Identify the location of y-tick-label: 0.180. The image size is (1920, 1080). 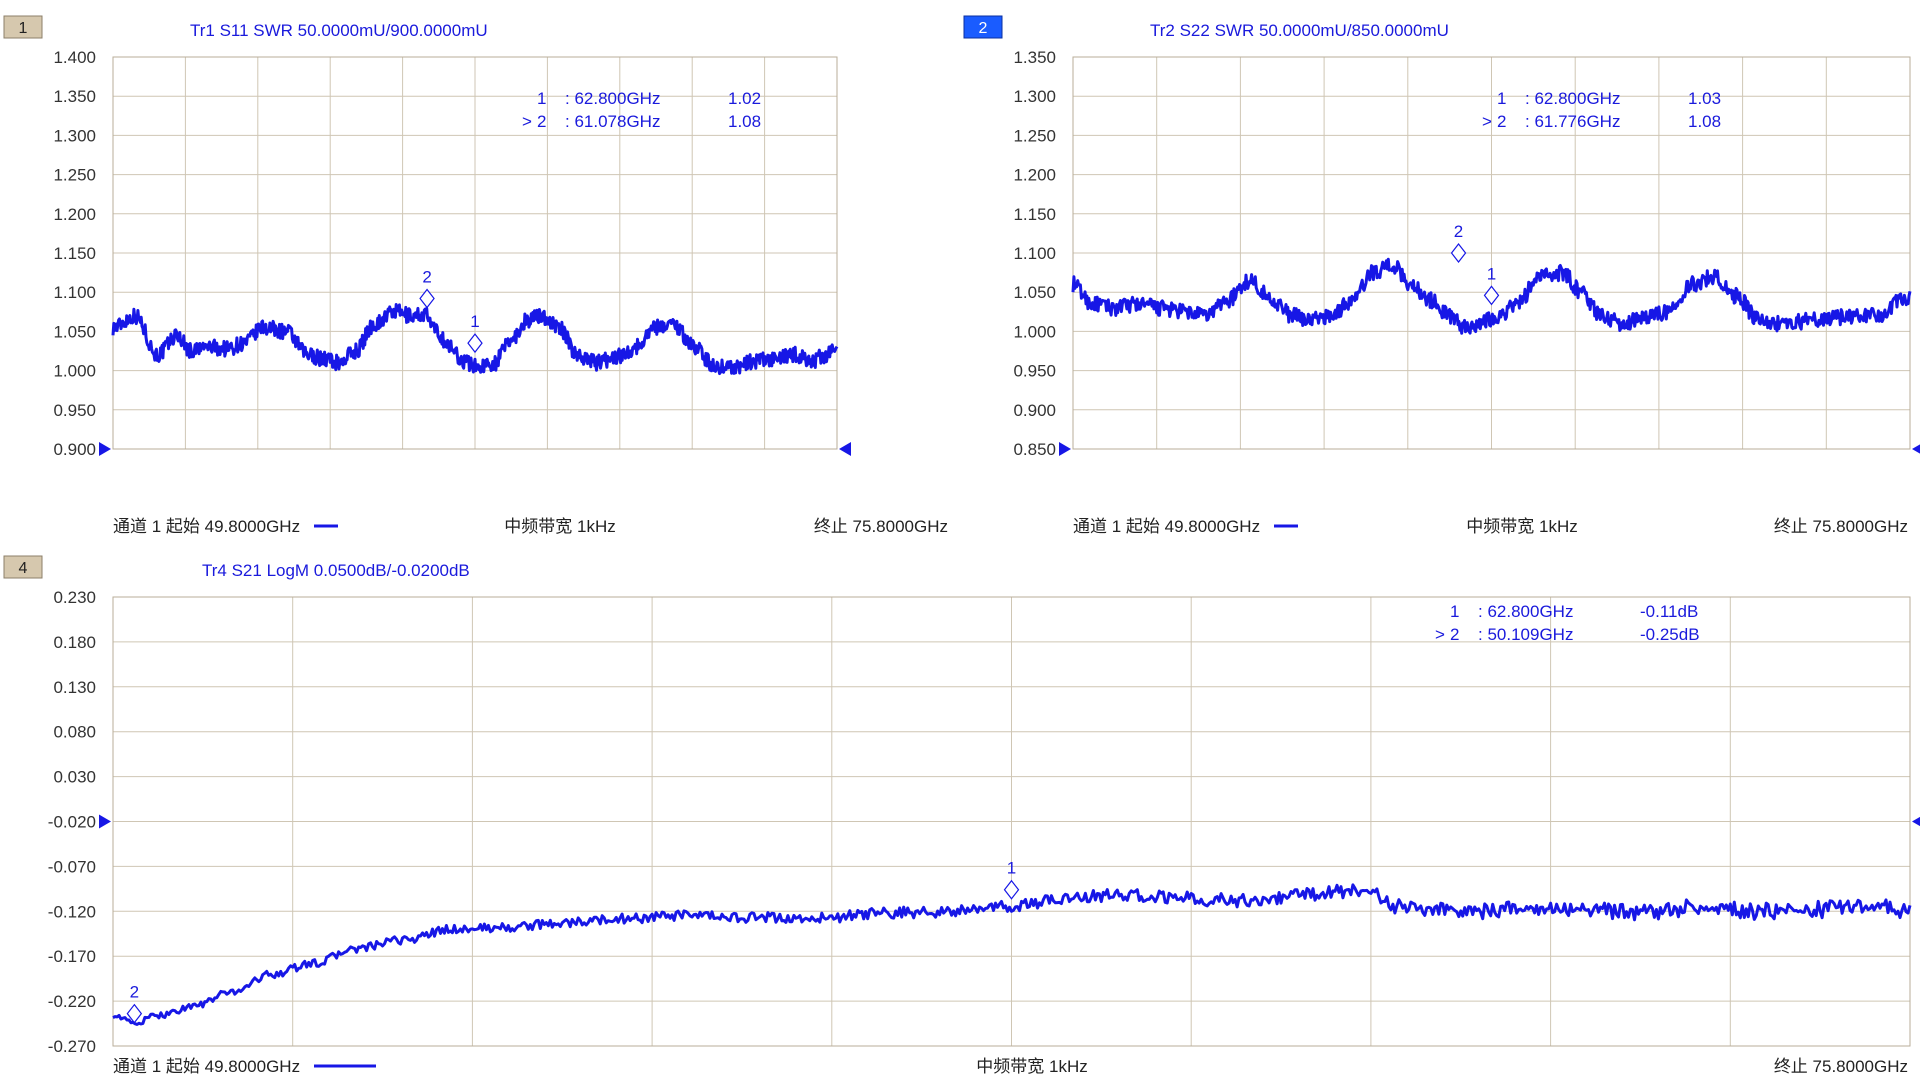
(74, 642).